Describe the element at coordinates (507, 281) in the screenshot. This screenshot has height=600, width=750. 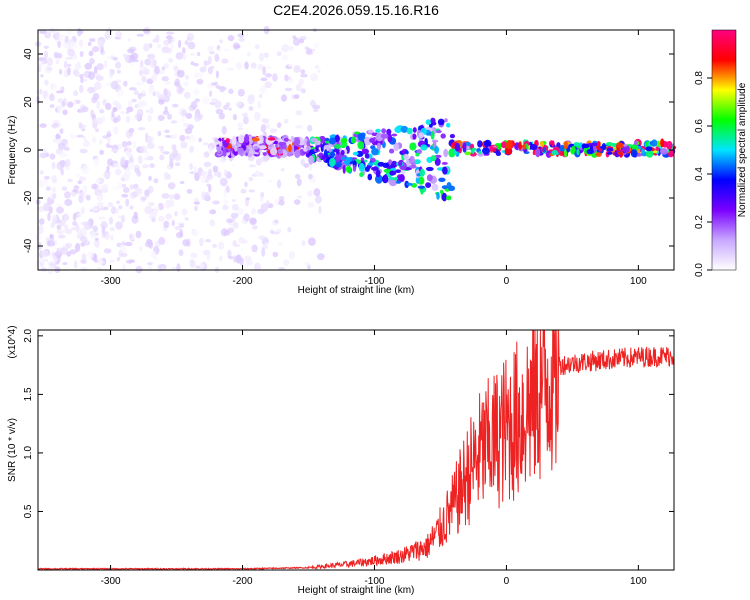
I see `x-tick-label: 0` at that location.